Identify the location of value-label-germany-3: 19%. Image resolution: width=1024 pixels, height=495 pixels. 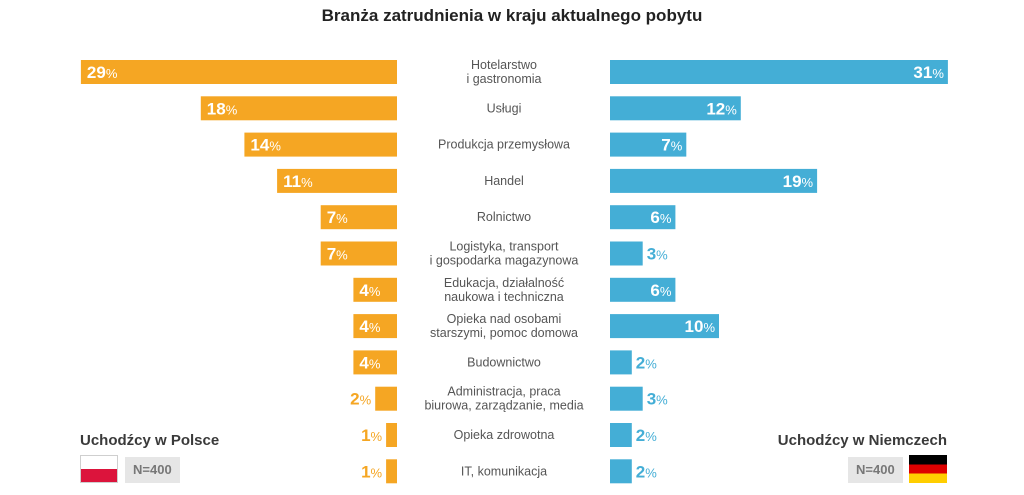
(798, 181).